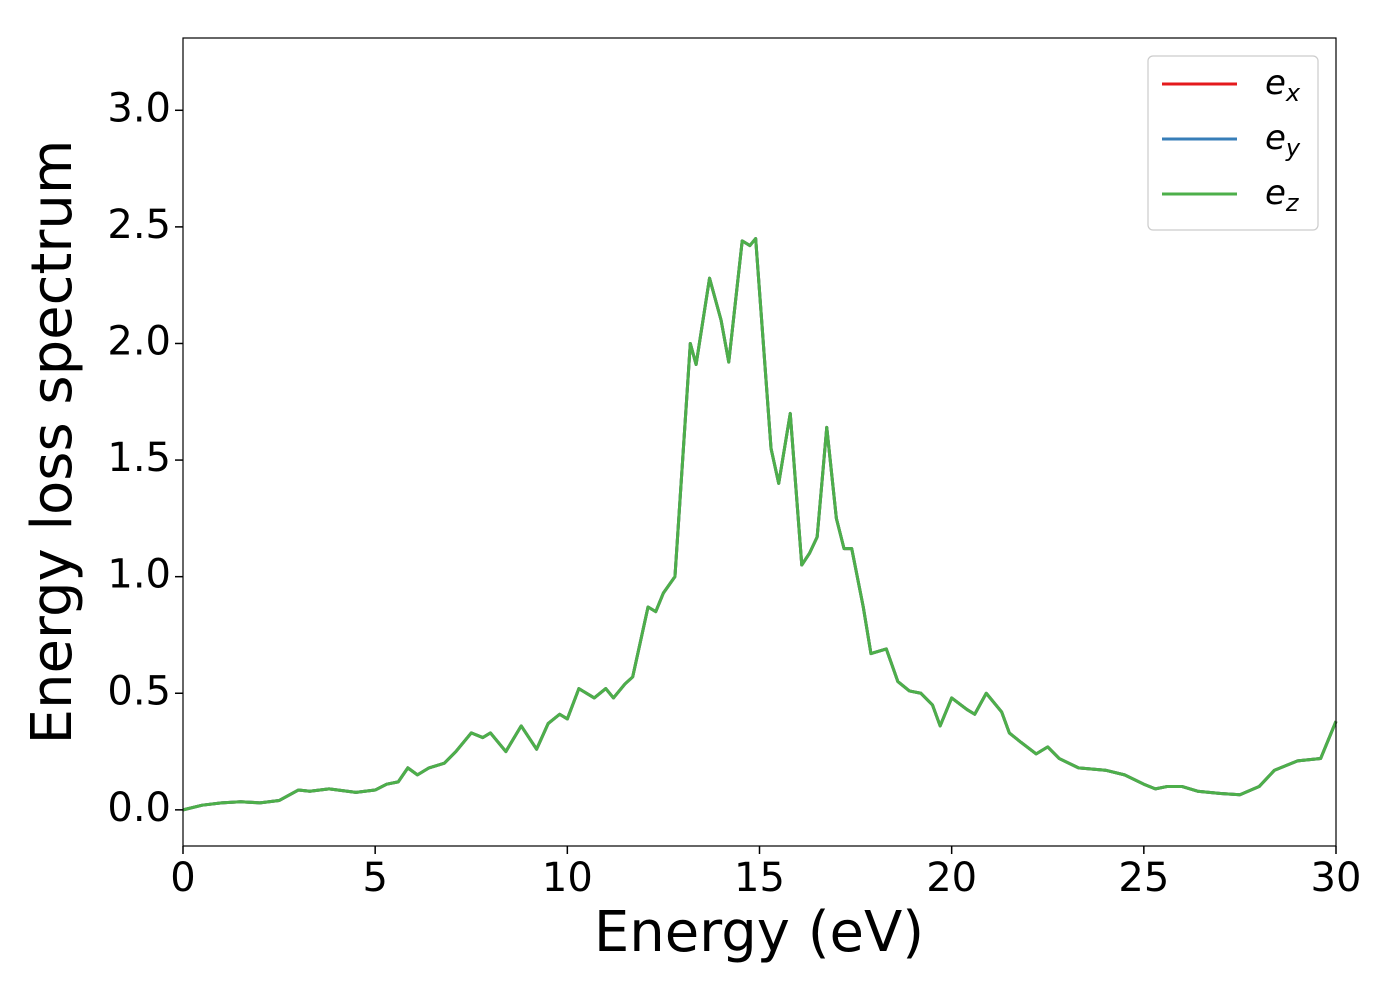 The image size is (1400, 1000). Describe the element at coordinates (1283, 85) in the screenshot. I see `legend-label: ex` at that location.